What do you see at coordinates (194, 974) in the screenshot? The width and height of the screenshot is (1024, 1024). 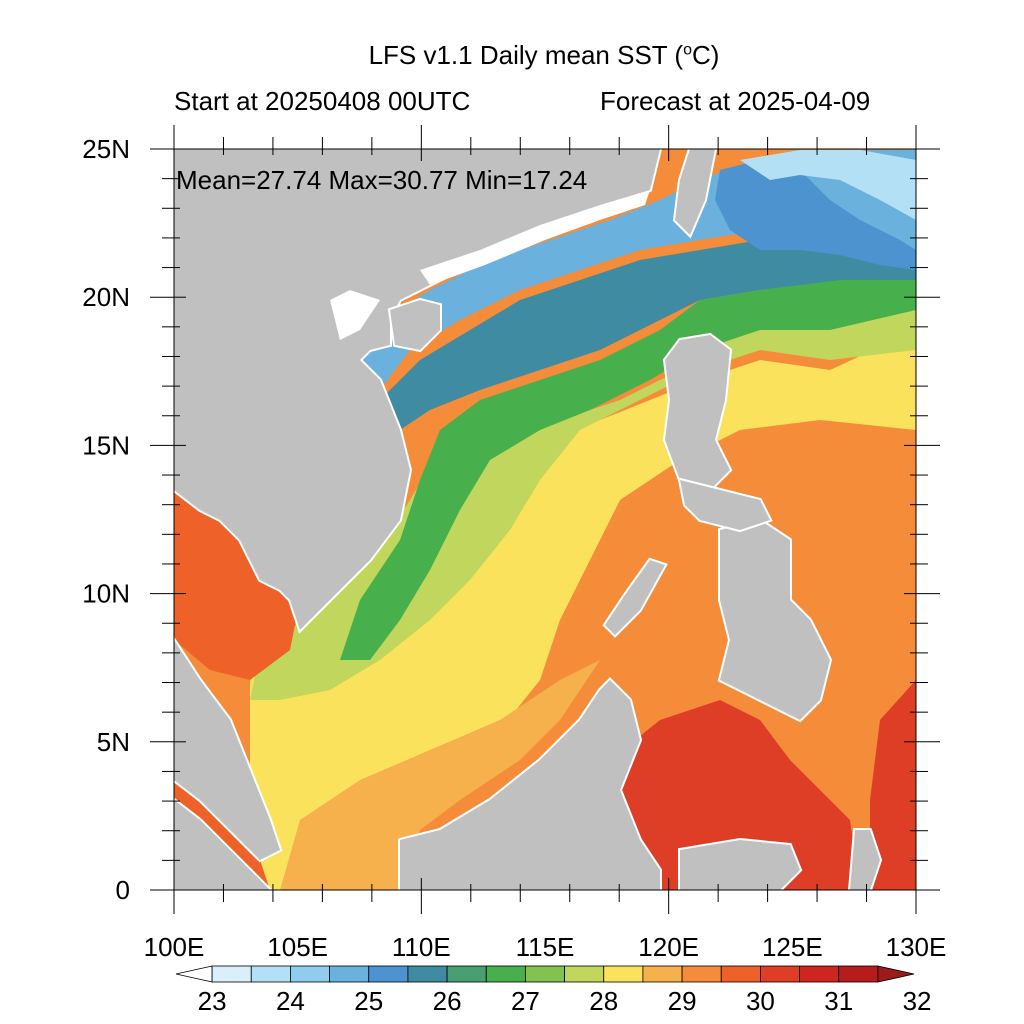 I see `colorbar-low-triangle` at bounding box center [194, 974].